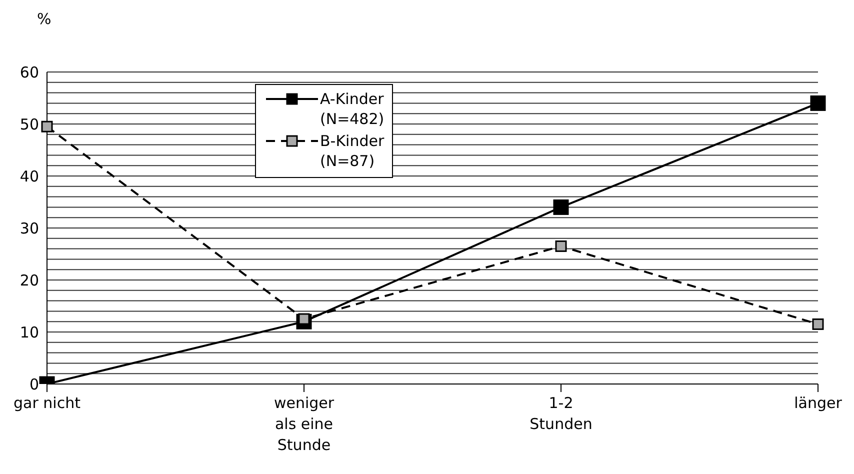  Describe the element at coordinates (561, 413) in the screenshot. I see `x-tick-label: 1-2 Stunden` at that location.